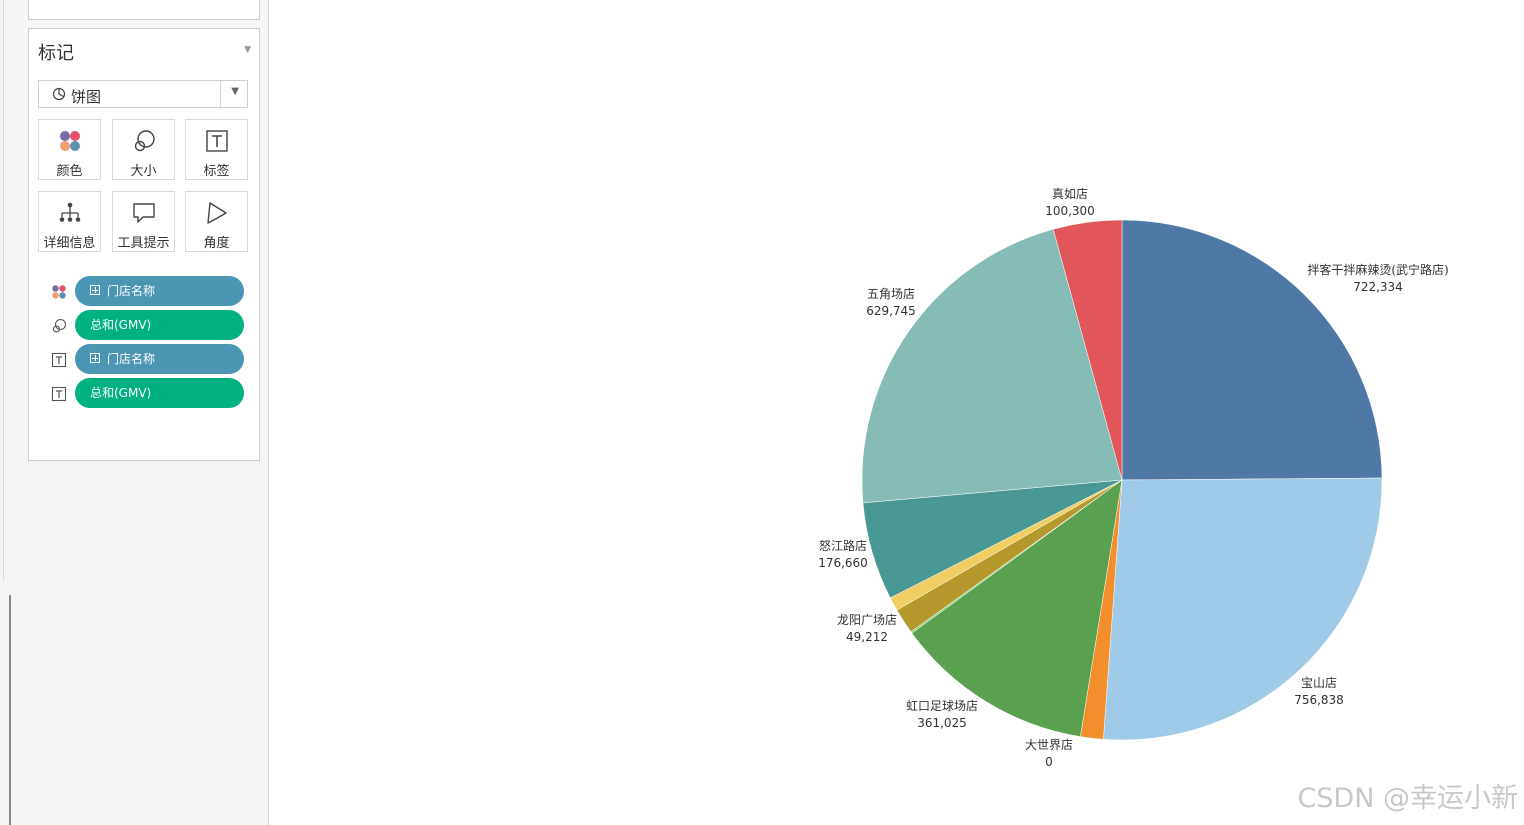 The width and height of the screenshot is (1524, 825). I want to click on shelf-row-label: 门店名称, so click(144, 359).